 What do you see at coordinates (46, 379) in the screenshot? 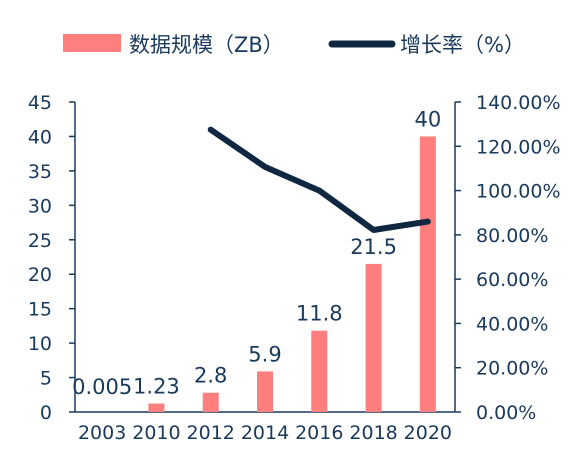
I see `y-left-tick-label: 5` at bounding box center [46, 379].